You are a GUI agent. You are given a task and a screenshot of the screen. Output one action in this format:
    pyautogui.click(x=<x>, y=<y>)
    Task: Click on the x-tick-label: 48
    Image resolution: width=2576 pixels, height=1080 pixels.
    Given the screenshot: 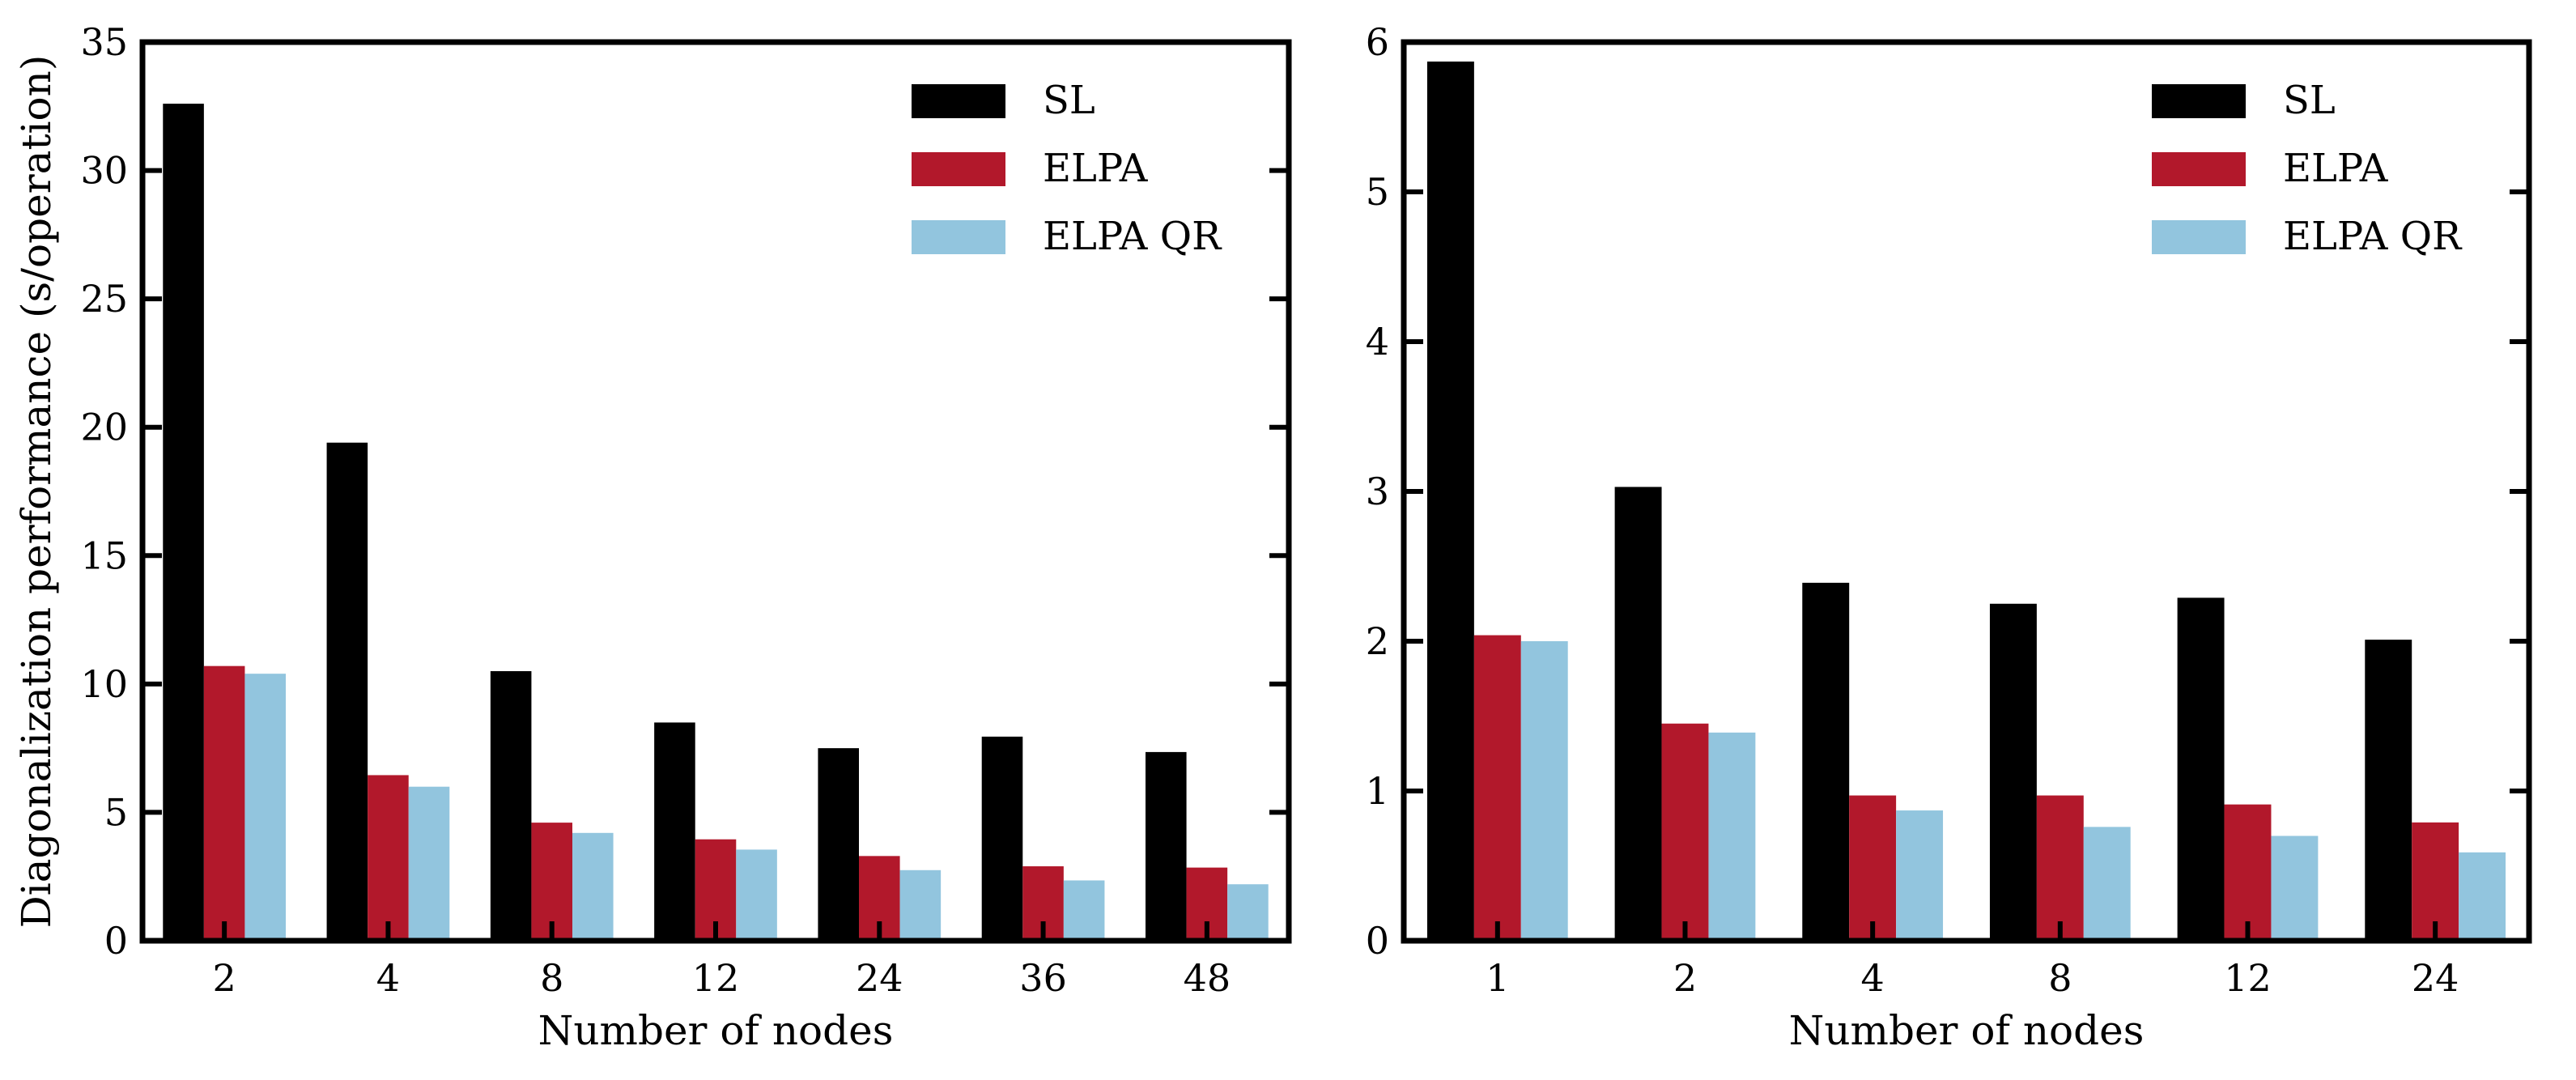 What is the action you would take?
    pyautogui.click(x=1207, y=978)
    